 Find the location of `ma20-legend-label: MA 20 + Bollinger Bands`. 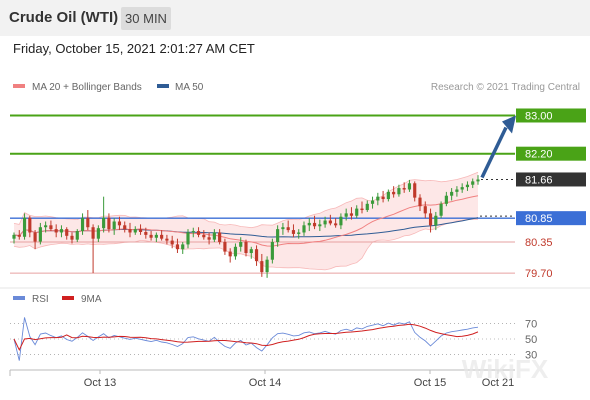

ma20-legend-label: MA 20 + Bollinger Bands is located at coordinates (87, 87).